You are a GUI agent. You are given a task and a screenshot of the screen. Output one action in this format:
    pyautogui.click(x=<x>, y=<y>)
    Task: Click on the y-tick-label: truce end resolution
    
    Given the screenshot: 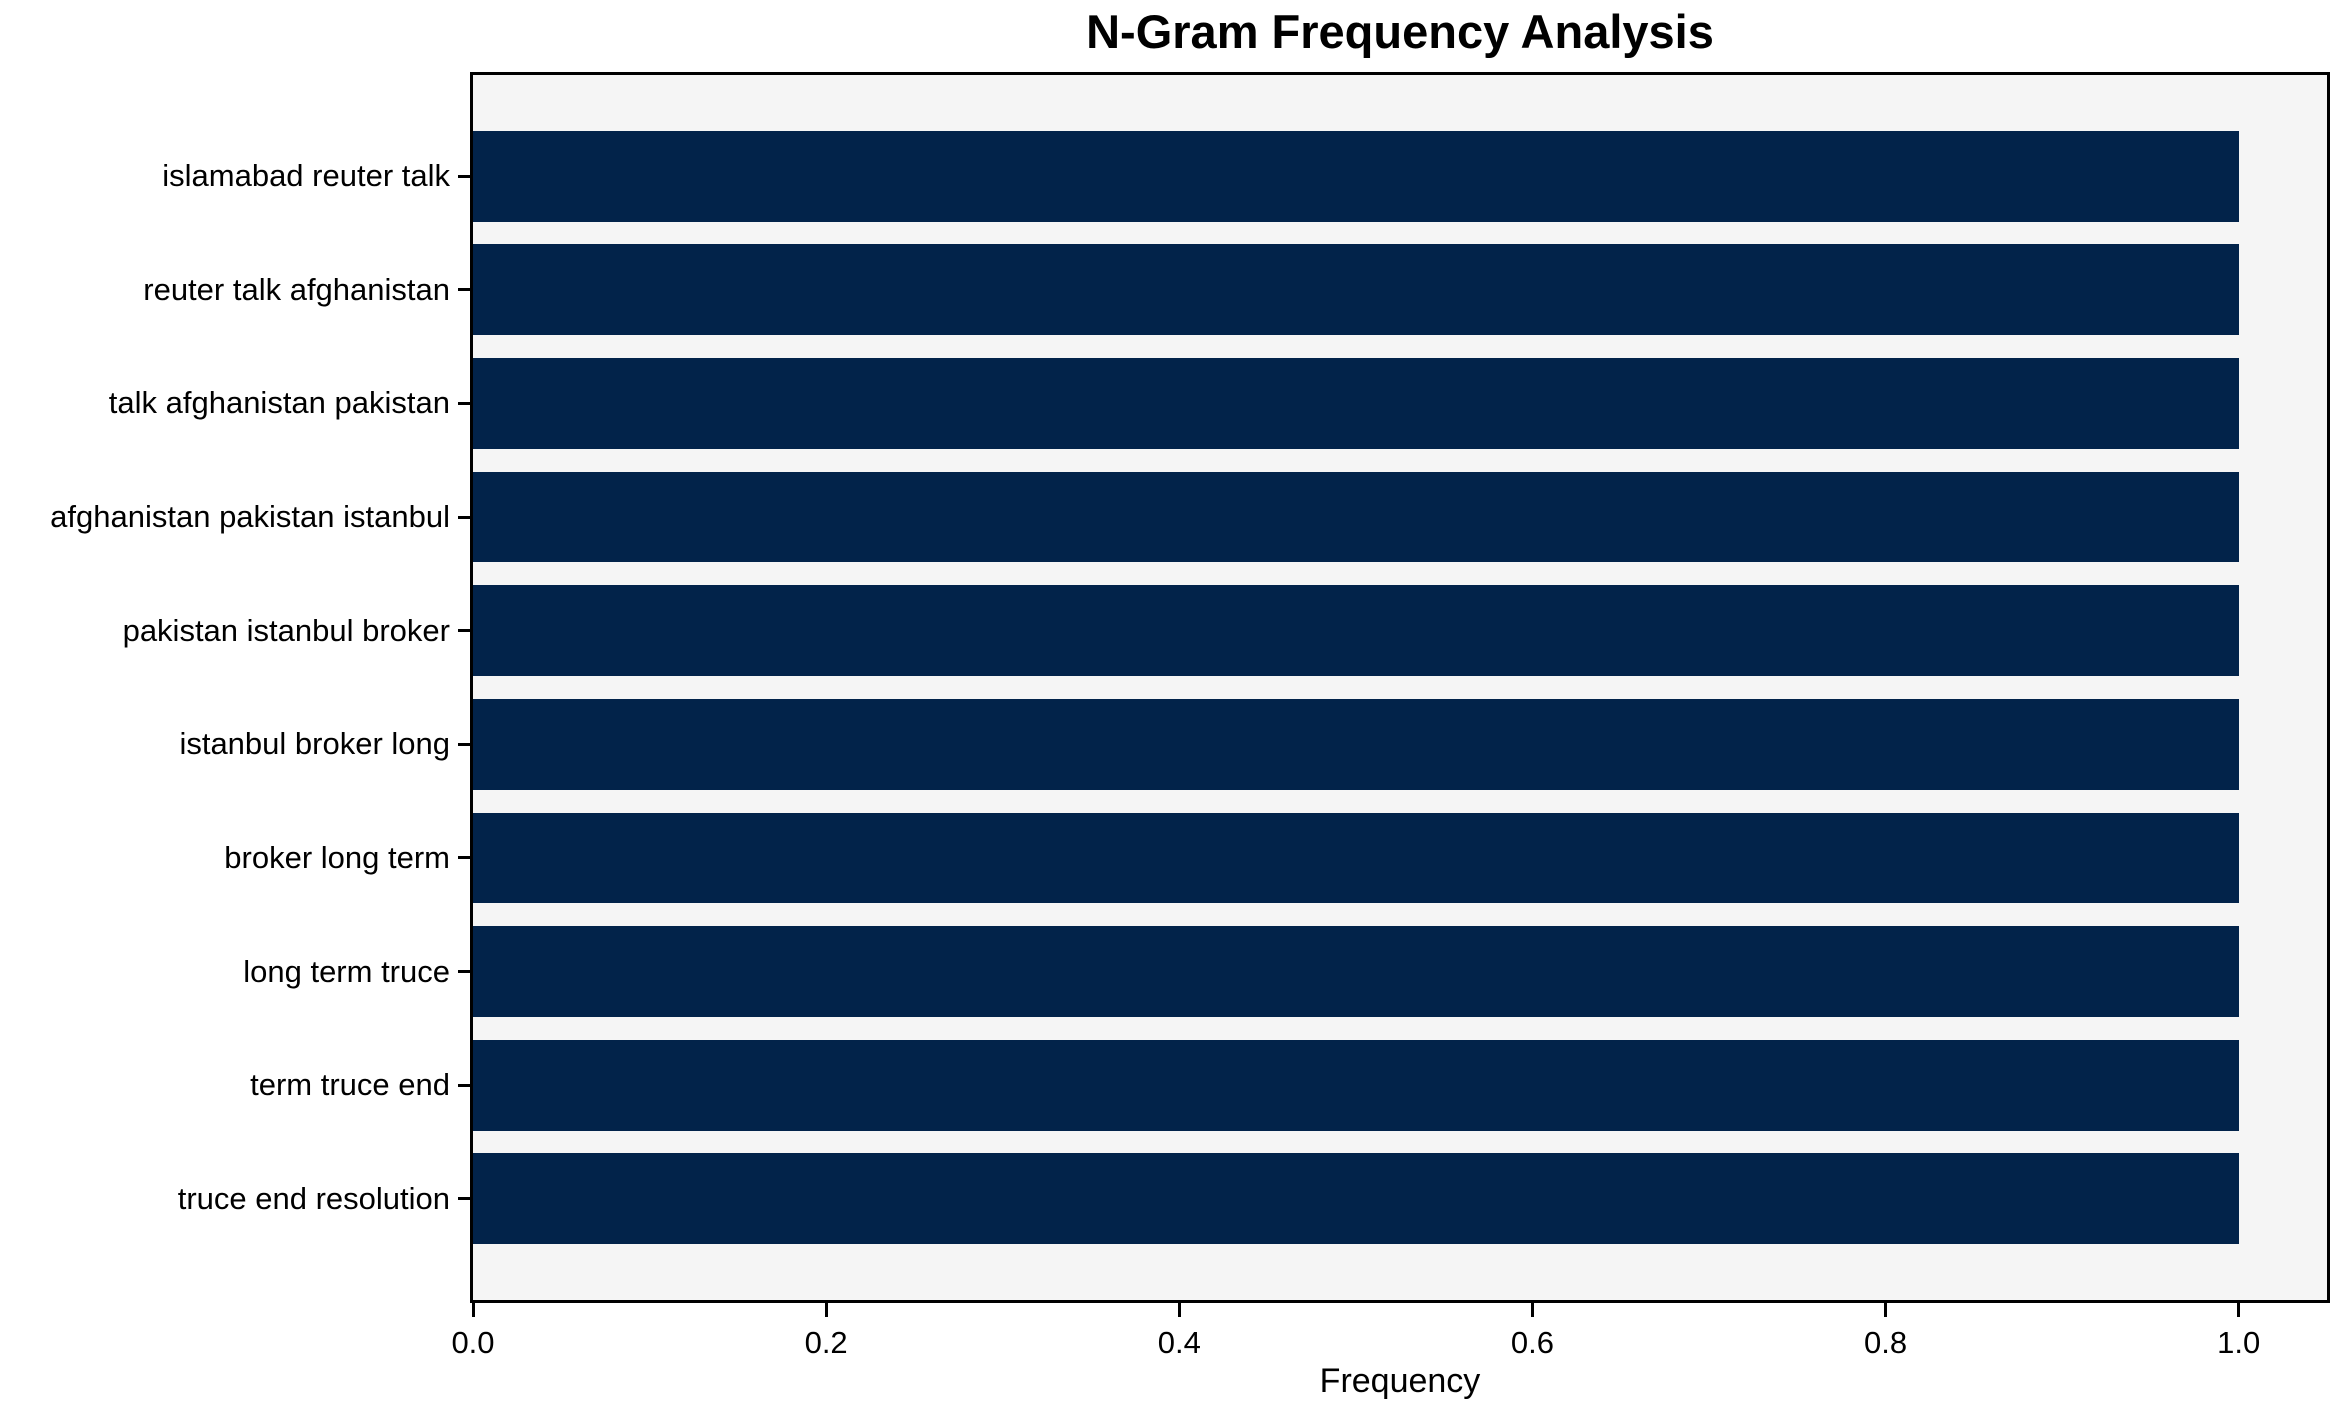 What is the action you would take?
    pyautogui.click(x=313, y=1198)
    